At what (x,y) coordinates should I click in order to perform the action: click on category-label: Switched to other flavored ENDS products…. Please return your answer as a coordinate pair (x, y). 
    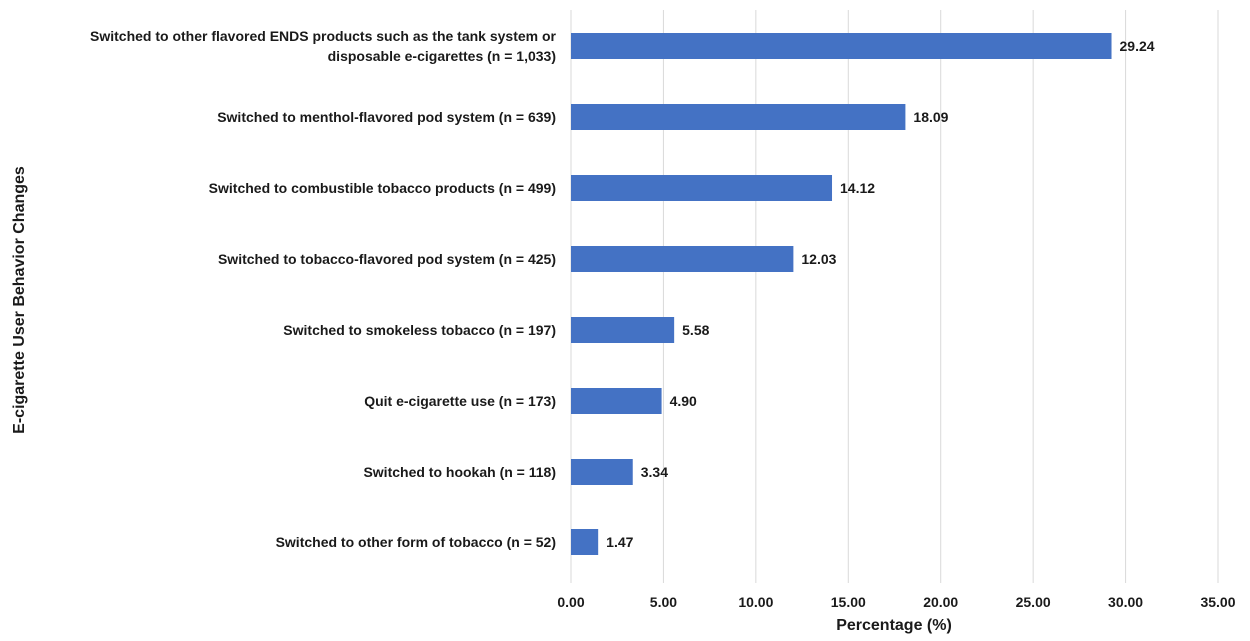
    Looking at the image, I should click on (323, 46).